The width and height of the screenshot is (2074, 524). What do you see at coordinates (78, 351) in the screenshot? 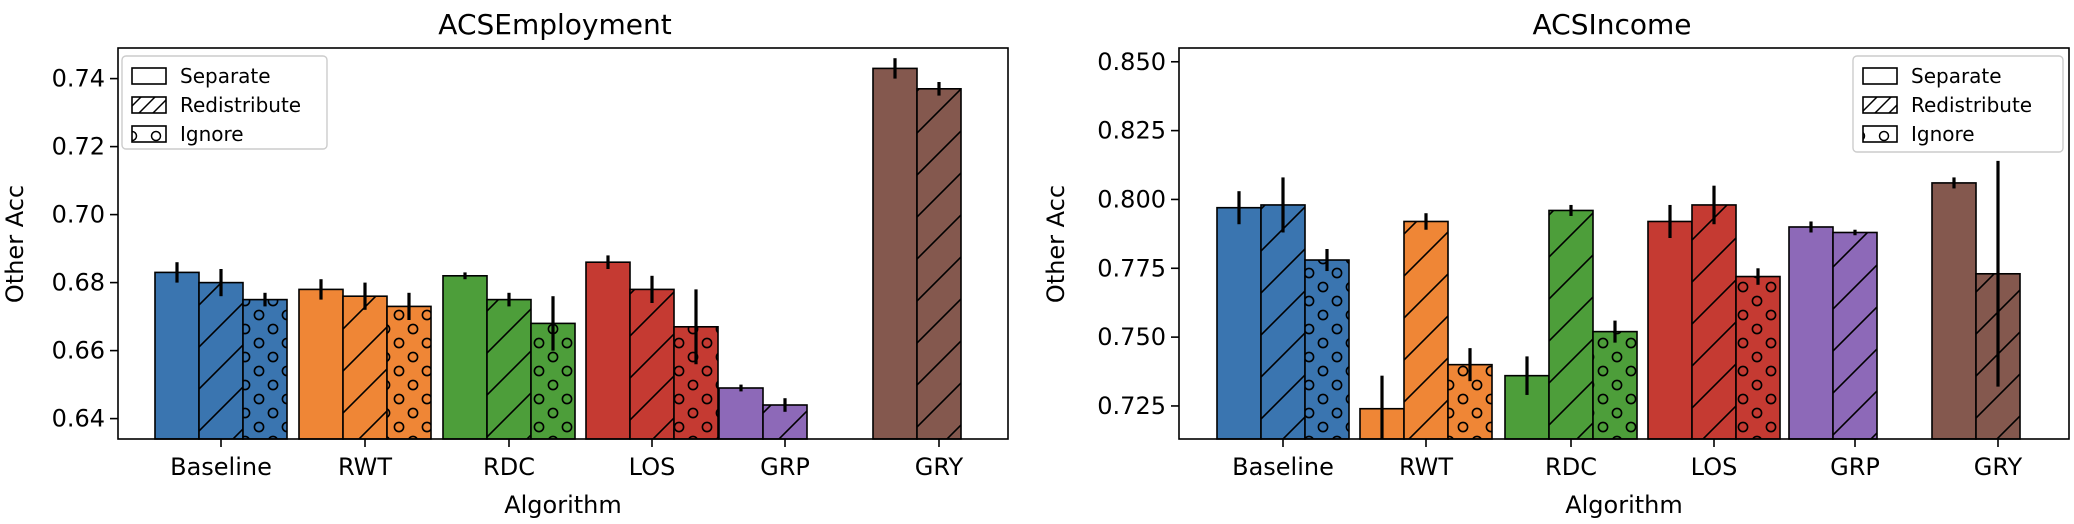
I see `y-tick-label: 0.66` at bounding box center [78, 351].